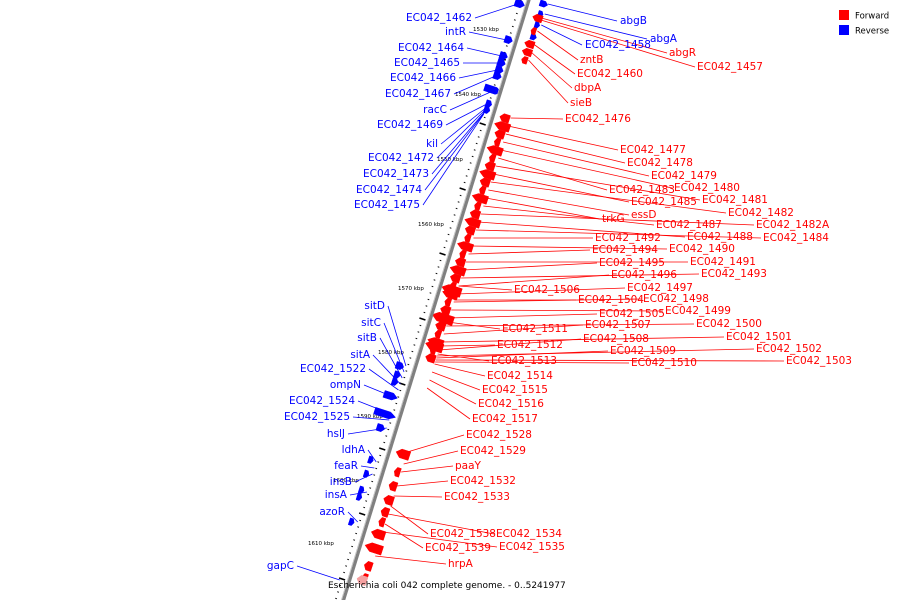 Image resolution: width=900 pixels, height=600 pixels. What do you see at coordinates (322, 401) in the screenshot?
I see `gene-label-ec042-1524: EC042_1524` at bounding box center [322, 401].